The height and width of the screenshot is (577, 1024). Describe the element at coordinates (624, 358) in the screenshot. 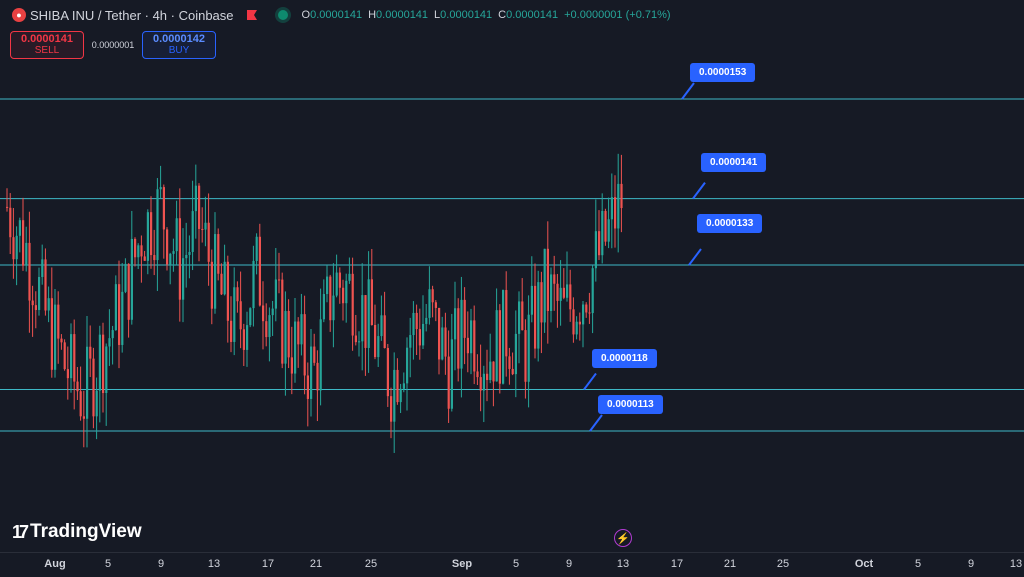

I see `level-label-0000118: 0.0000118` at that location.